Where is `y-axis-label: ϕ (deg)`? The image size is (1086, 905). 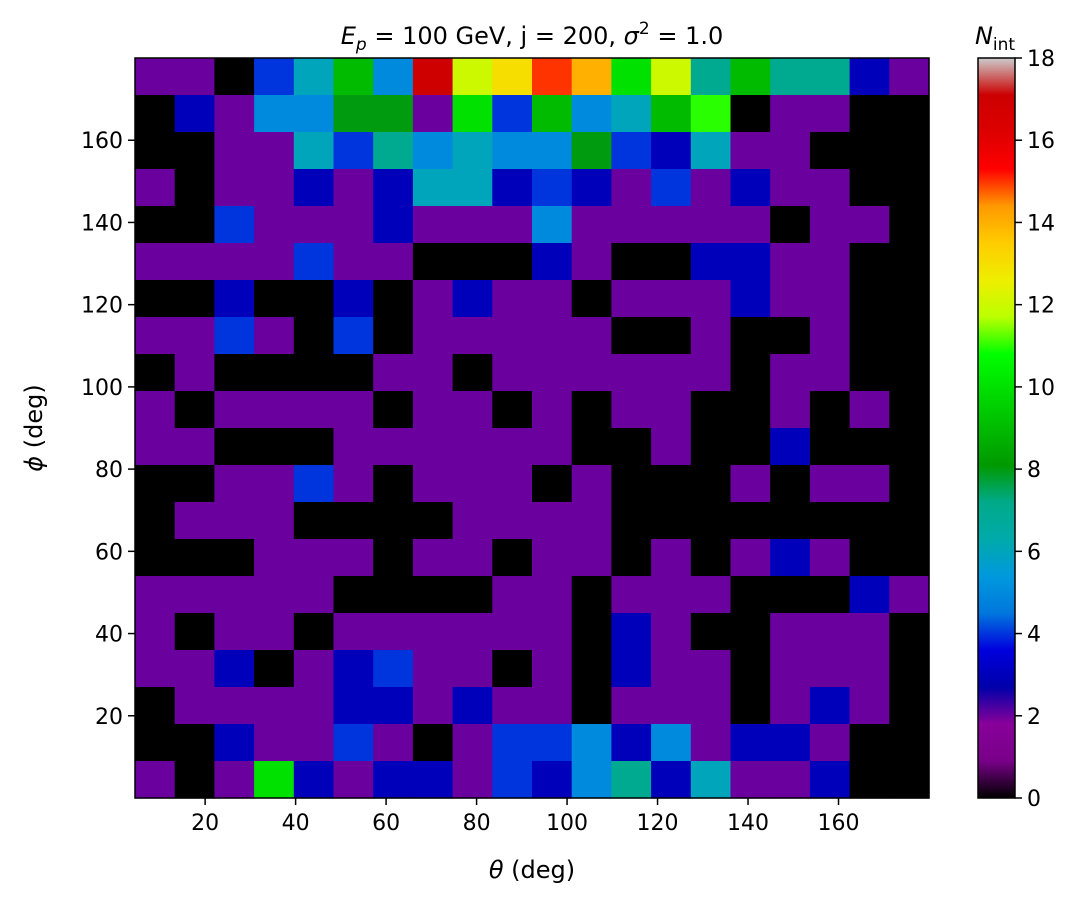 y-axis-label: ϕ (deg) is located at coordinates (34, 427).